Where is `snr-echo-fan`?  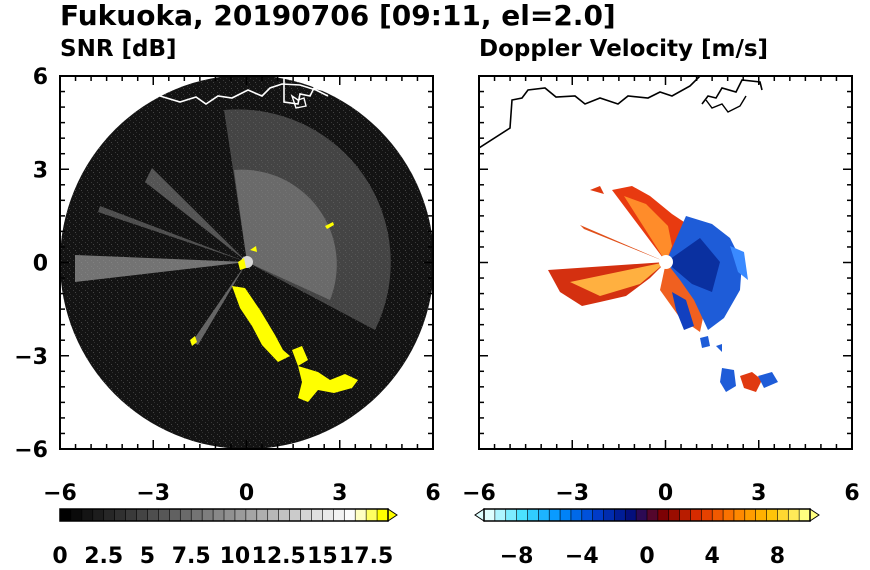
snr-echo-fan is located at coordinates (307, 219).